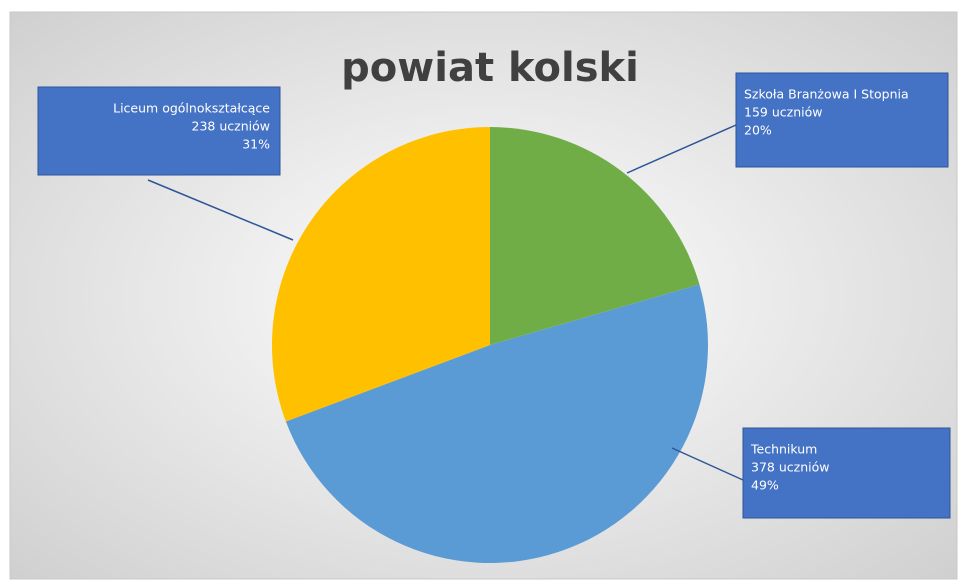 Image resolution: width=958 pixels, height=580 pixels. Describe the element at coordinates (826, 94) in the screenshot. I see `category-label: Szkoła Branżowa I Stopnia` at that location.